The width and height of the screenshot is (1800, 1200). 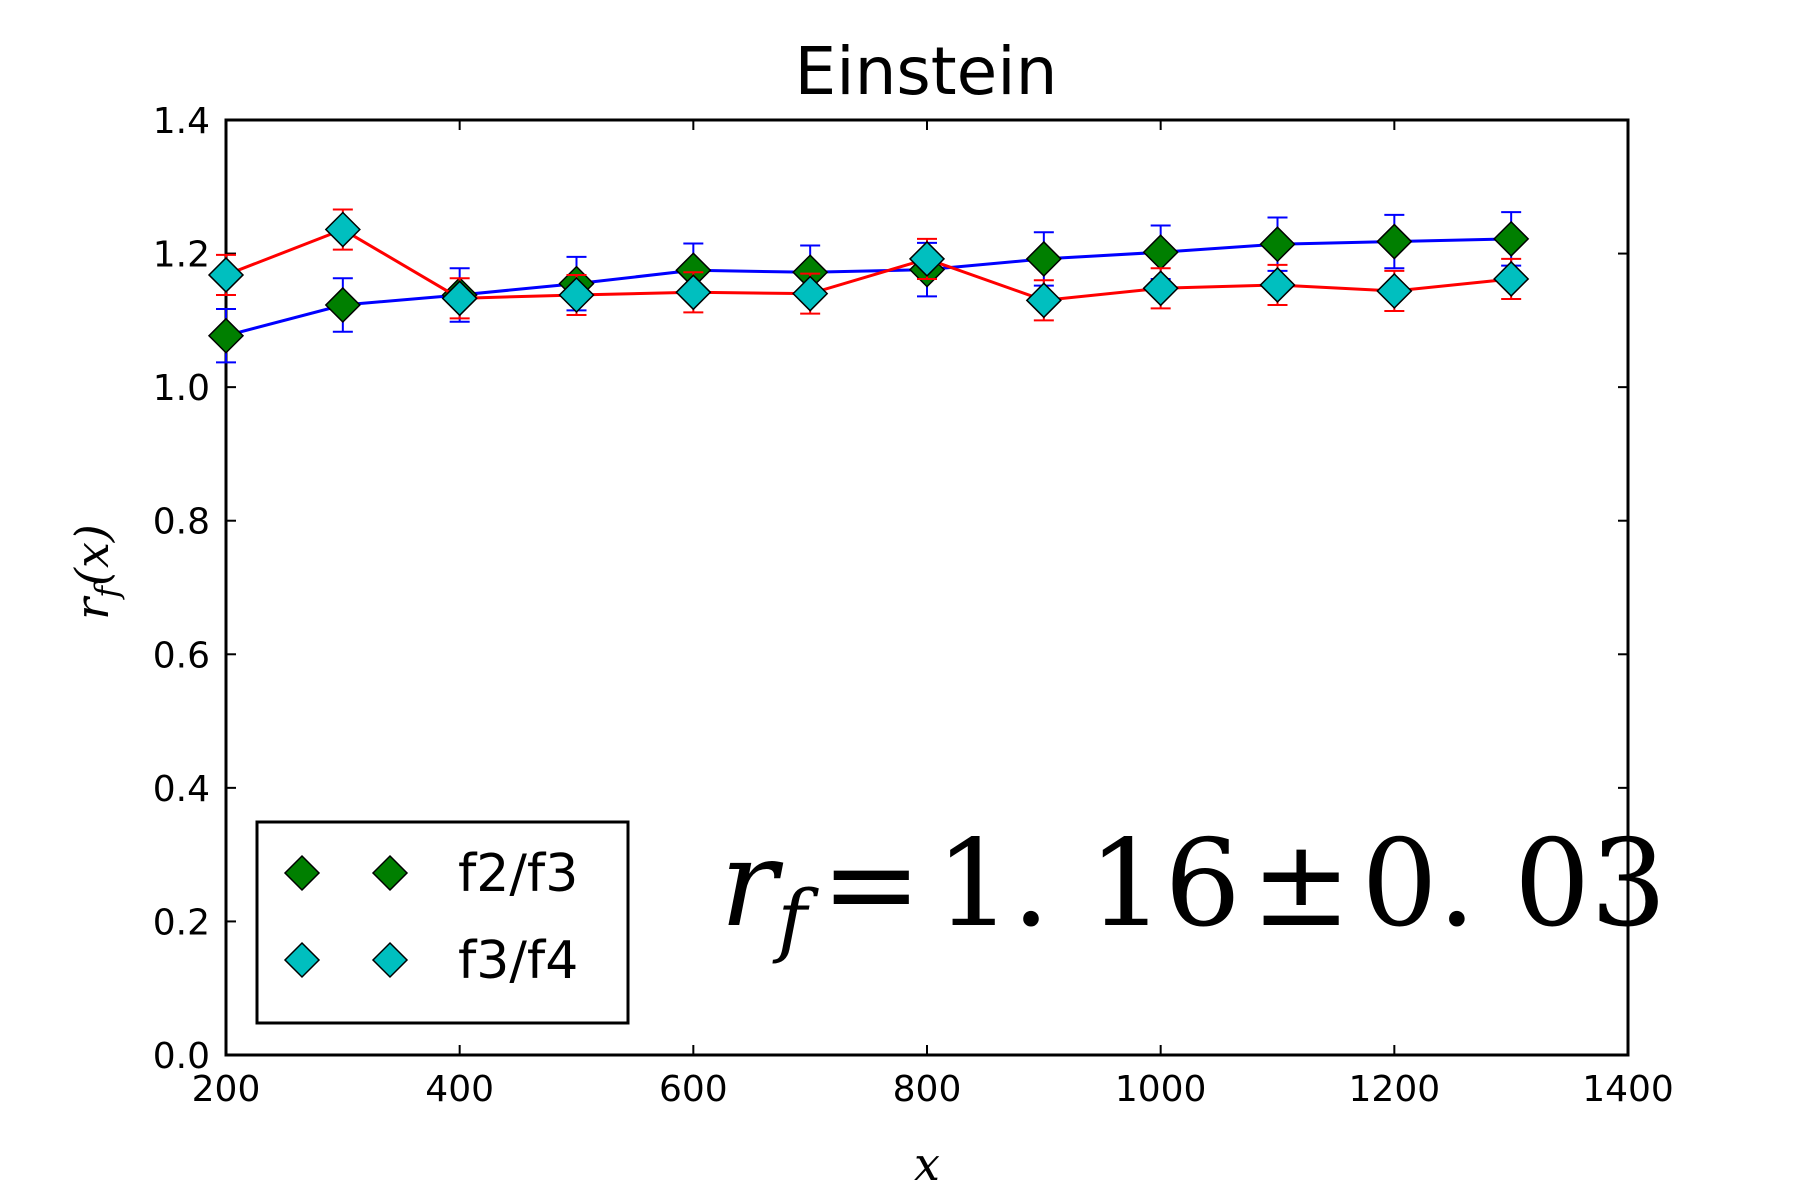 I want to click on x-tick-label: 400, so click(x=459, y=1089).